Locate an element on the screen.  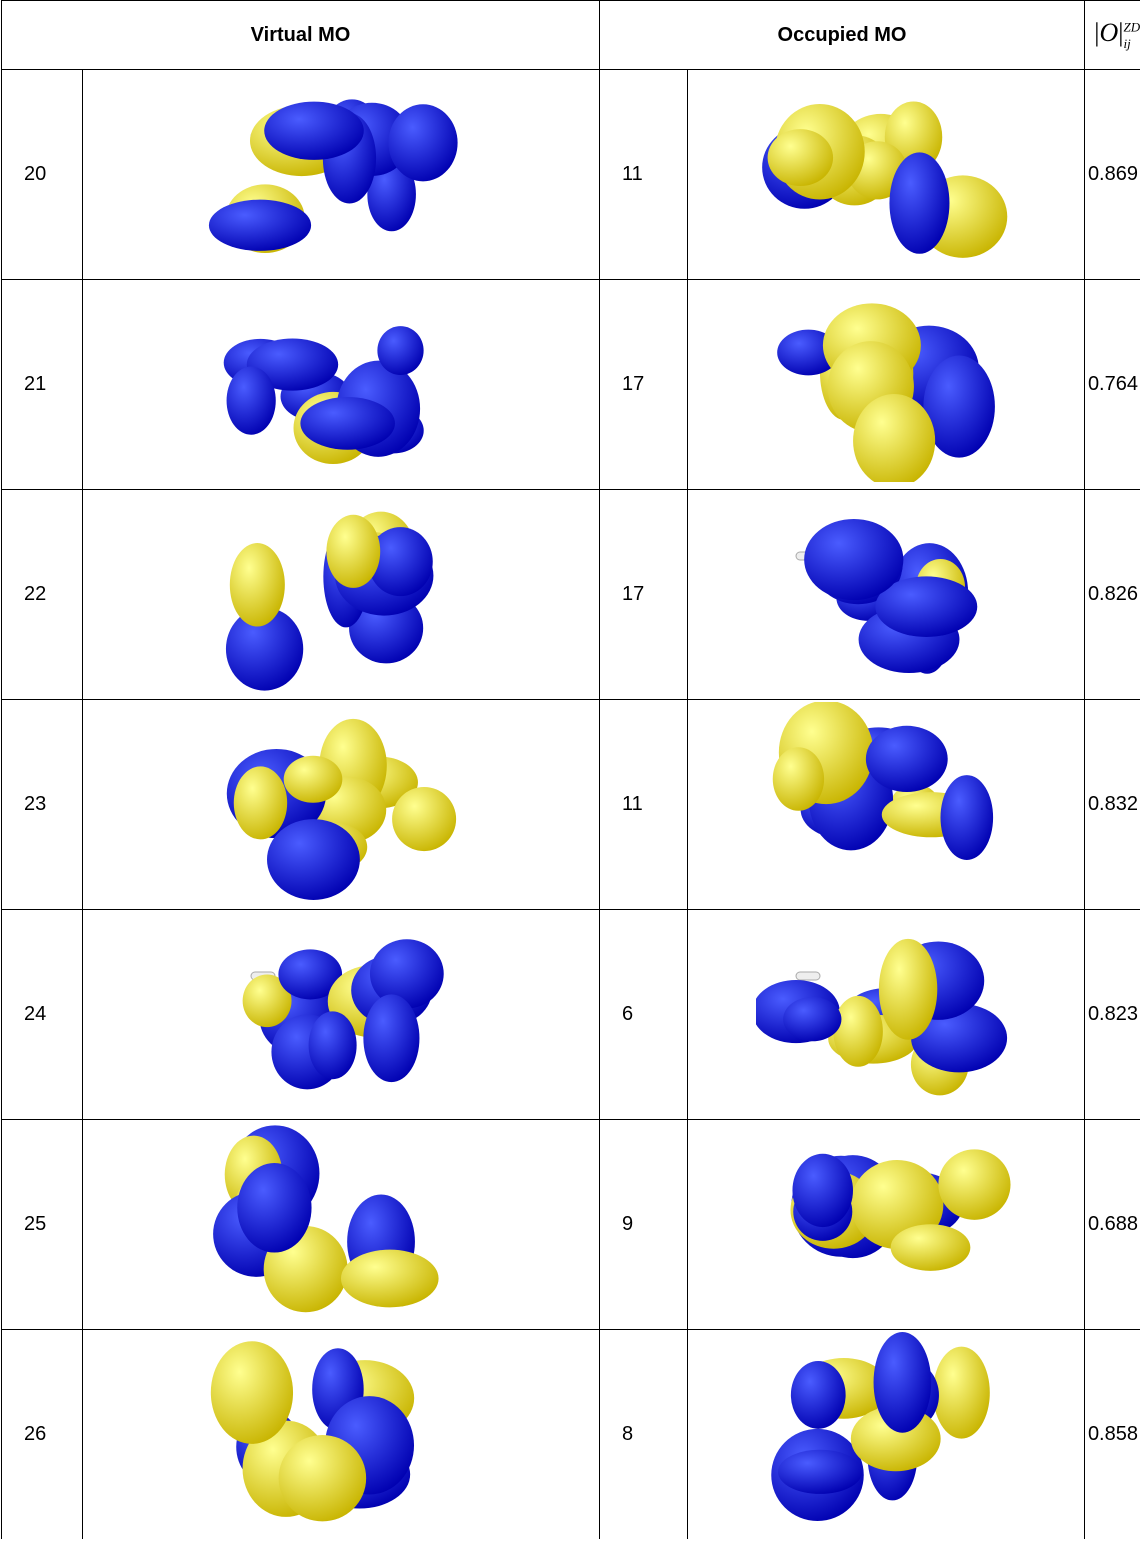
occupied-mo-index: 8 is located at coordinates (643, 1434).